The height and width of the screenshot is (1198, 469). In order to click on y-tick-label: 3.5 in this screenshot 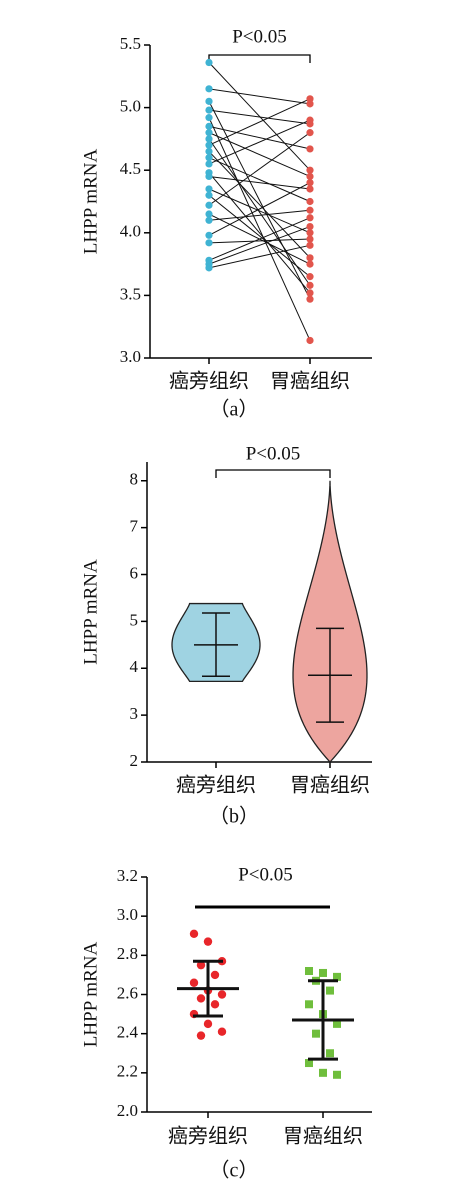, I will do `click(130, 293)`.